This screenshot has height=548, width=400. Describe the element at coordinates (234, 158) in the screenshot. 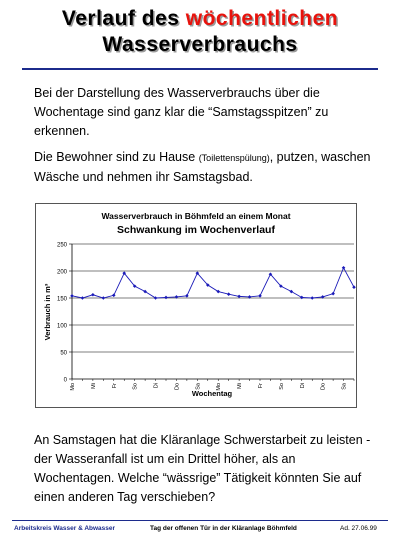

I see `habits-note: (Toilettenspülung)` at that location.